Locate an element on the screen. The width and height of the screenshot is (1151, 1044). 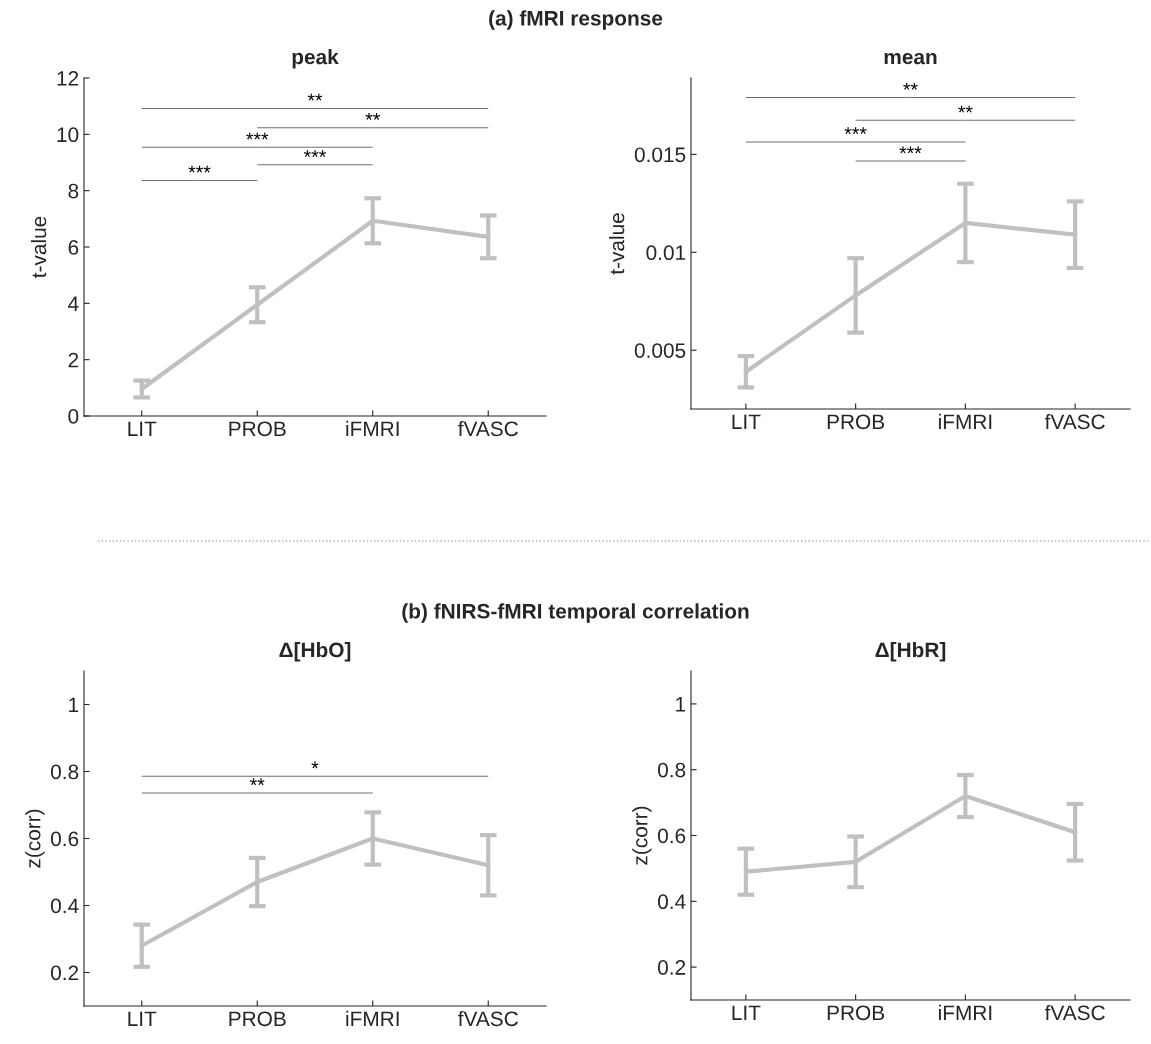
chart-subtitle: peak is located at coordinates (315, 59).